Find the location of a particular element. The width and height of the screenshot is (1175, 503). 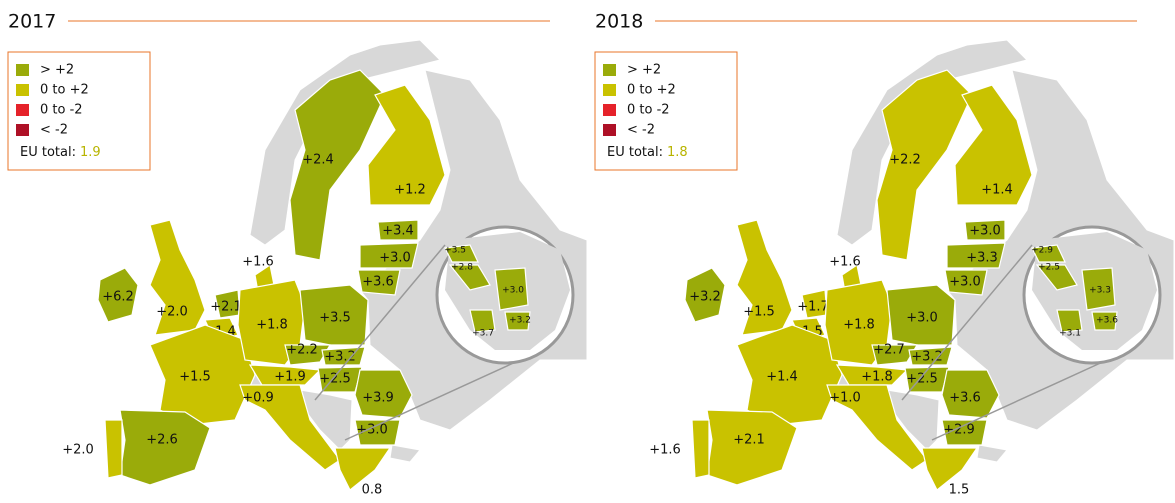

inset-label: +3.1 is located at coordinates (1070, 334).